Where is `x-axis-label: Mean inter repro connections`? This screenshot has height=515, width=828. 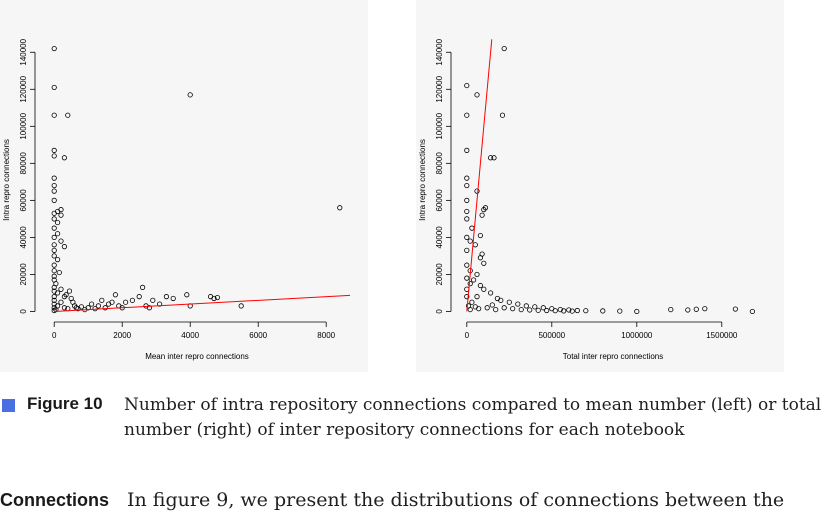
x-axis-label: Mean inter repro connections is located at coordinates (197, 356).